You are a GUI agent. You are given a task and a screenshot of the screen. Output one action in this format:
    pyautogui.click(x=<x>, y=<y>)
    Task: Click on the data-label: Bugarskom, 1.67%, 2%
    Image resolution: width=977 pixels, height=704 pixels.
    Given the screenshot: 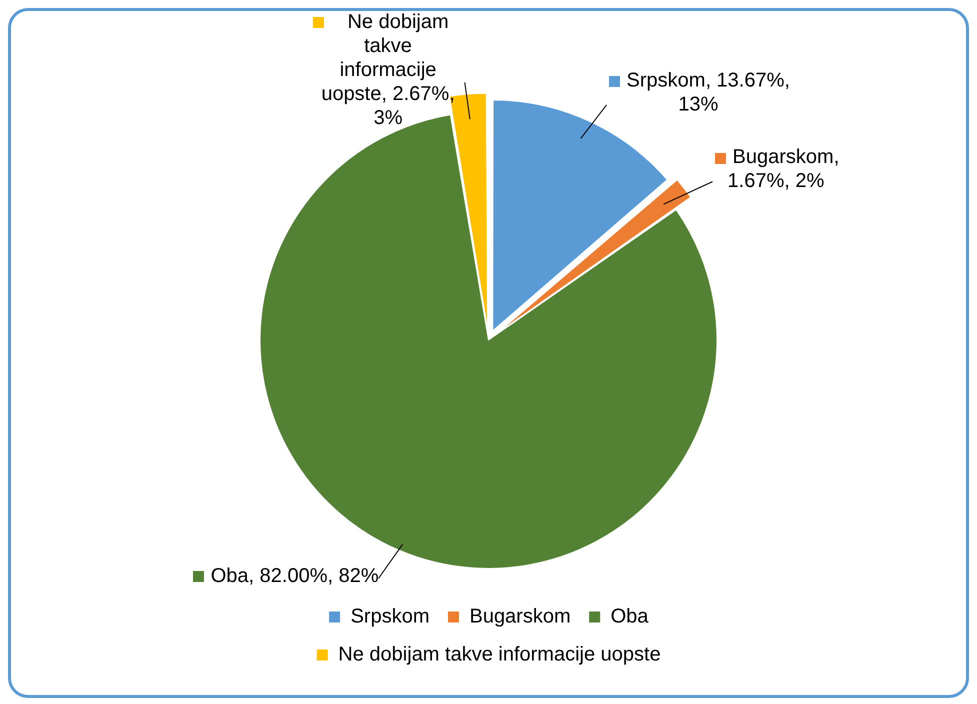 What is the action you would take?
    pyautogui.click(x=784, y=169)
    